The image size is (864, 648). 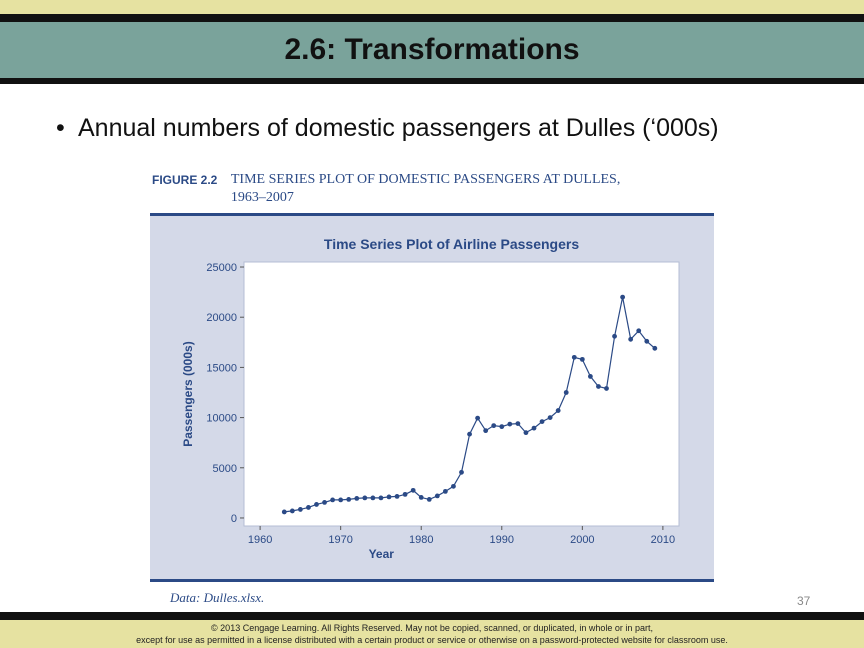 I want to click on data-source-note: Data: Dulles.xlsx., so click(x=217, y=597).